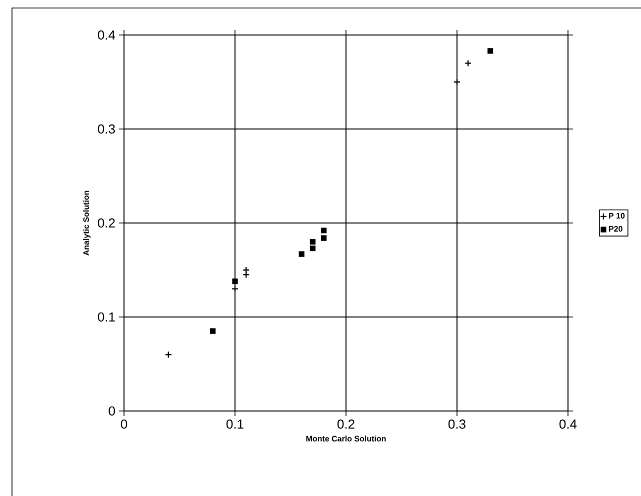 The width and height of the screenshot is (641, 496). I want to click on legend-label: P 10, so click(617, 215).